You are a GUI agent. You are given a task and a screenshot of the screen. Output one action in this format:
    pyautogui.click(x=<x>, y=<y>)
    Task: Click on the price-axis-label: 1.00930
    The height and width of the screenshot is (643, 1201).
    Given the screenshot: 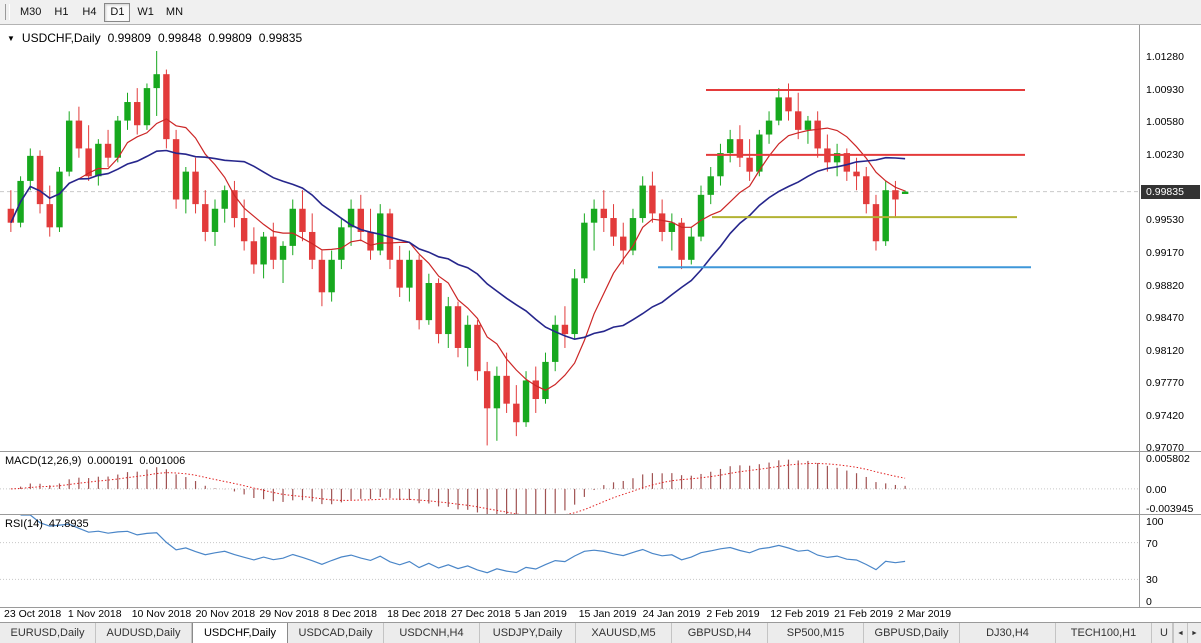 What is the action you would take?
    pyautogui.click(x=1165, y=89)
    